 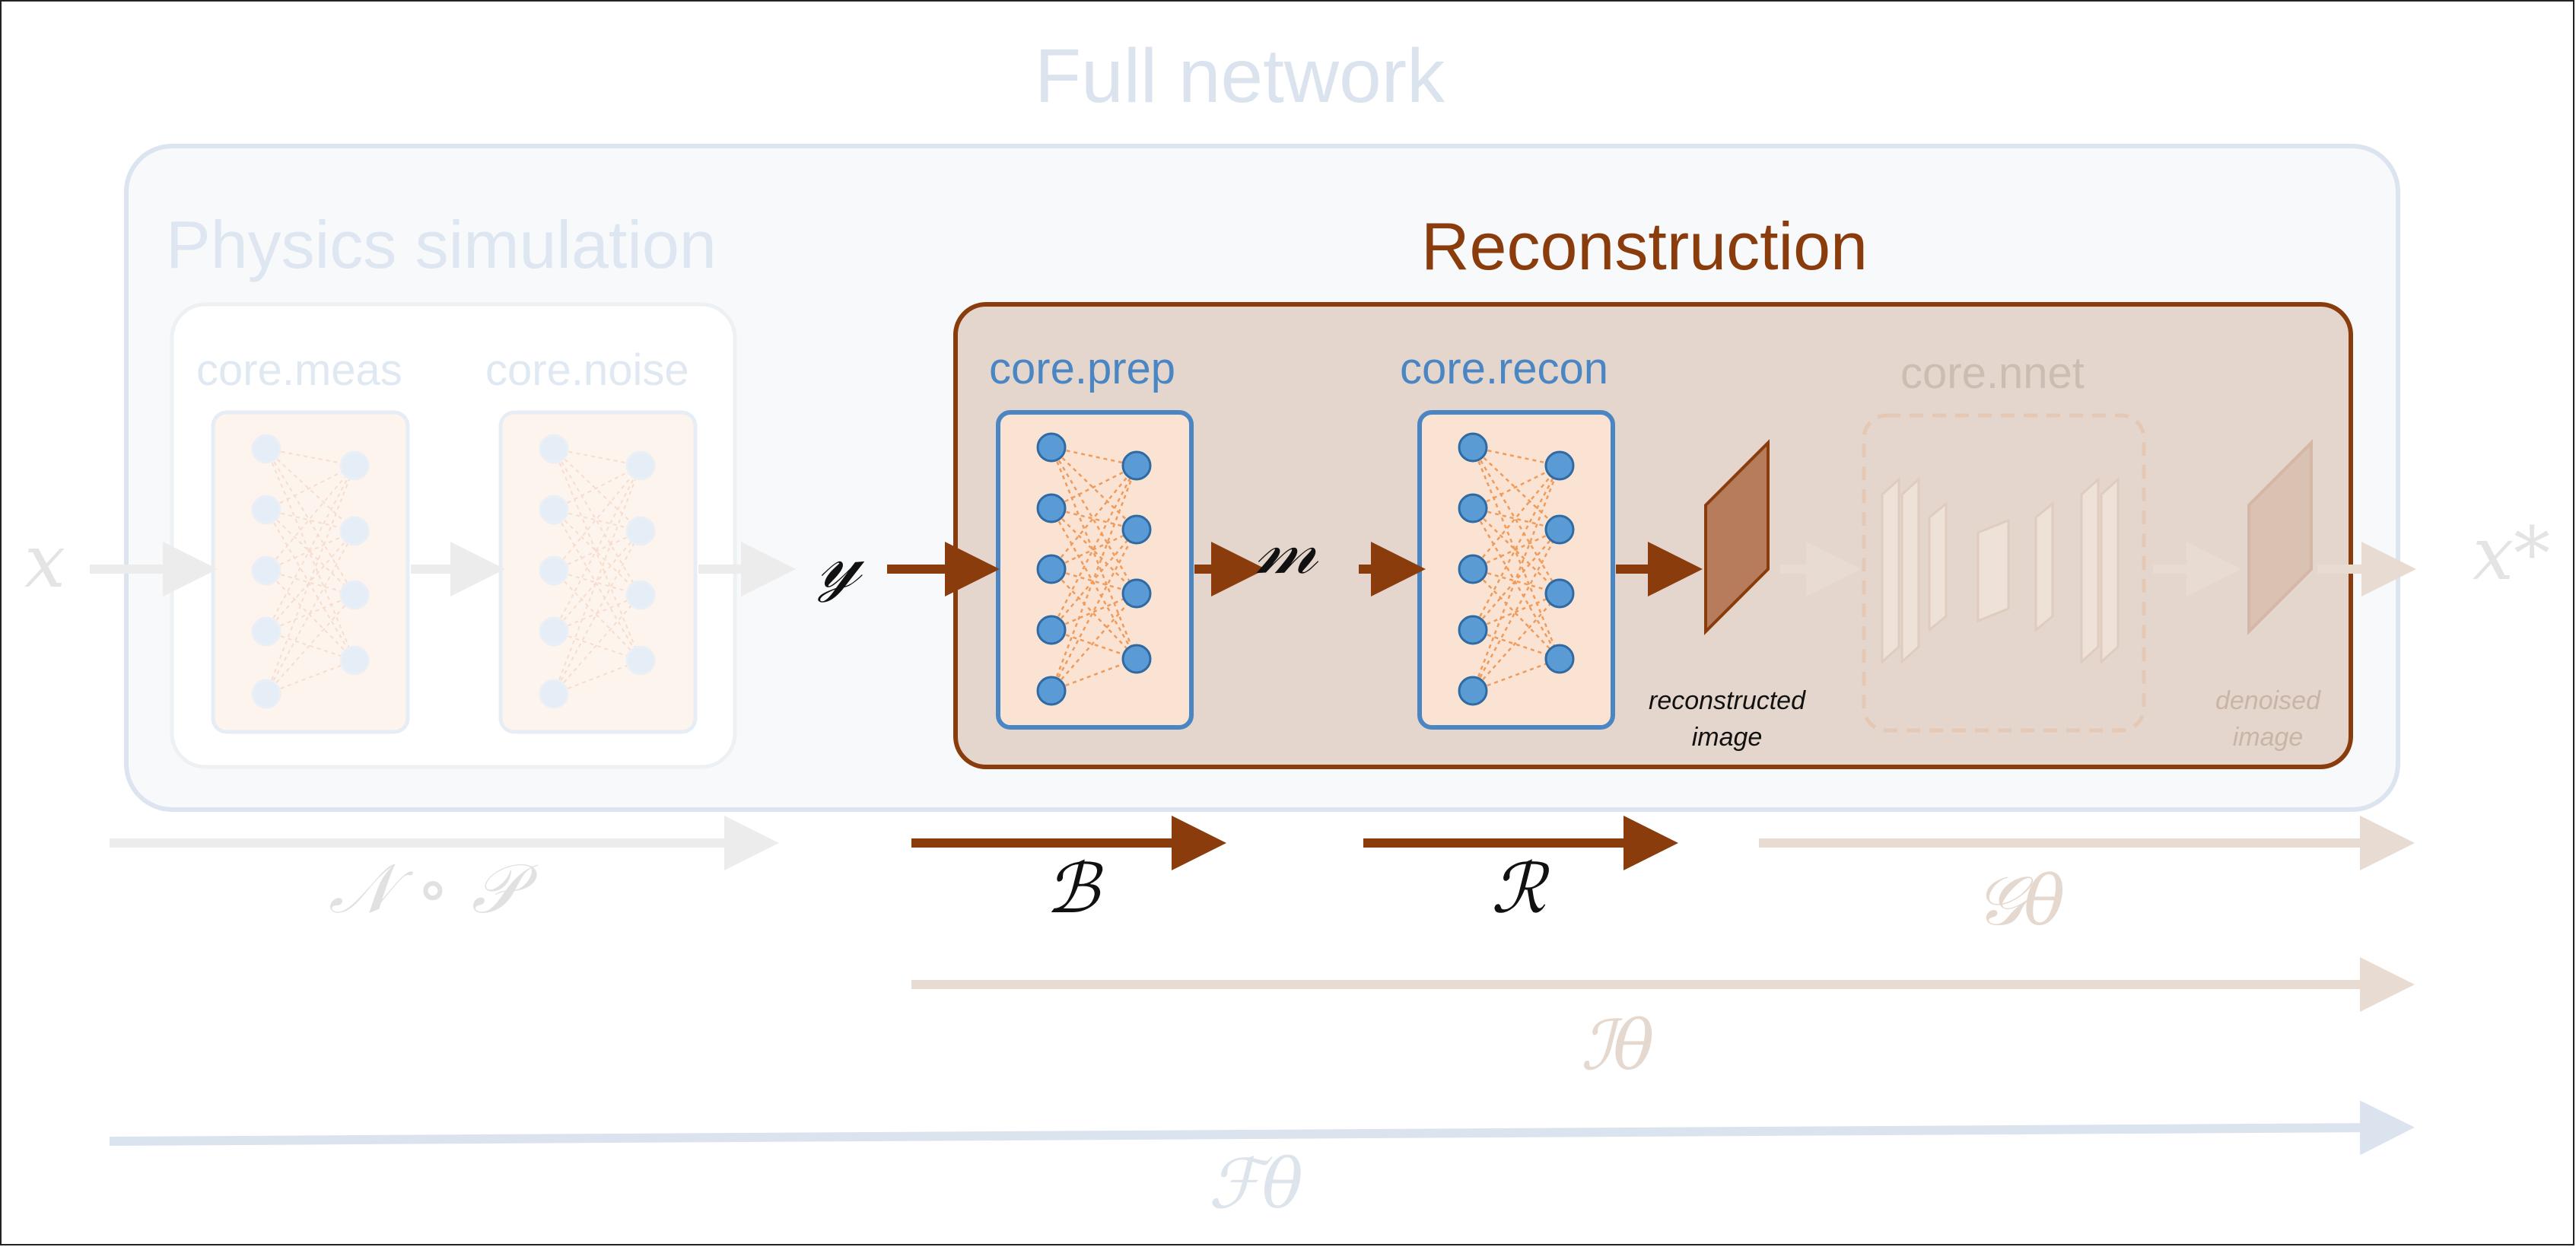 What do you see at coordinates (840, 561) in the screenshot?
I see `variable-y: 𝓎` at bounding box center [840, 561].